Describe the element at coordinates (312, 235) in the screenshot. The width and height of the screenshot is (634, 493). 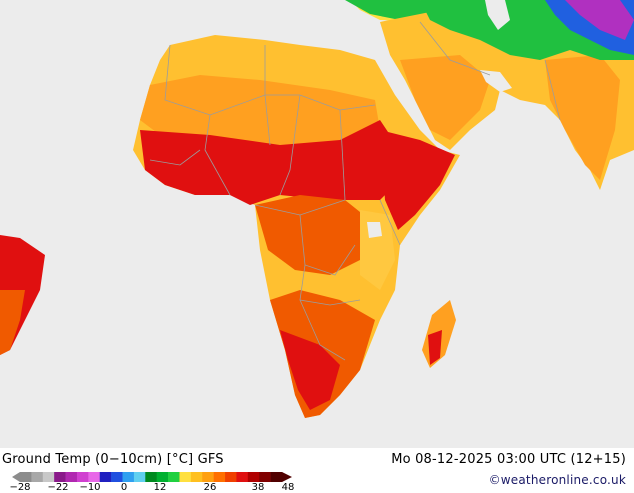
I see `central-africa-warm` at that location.